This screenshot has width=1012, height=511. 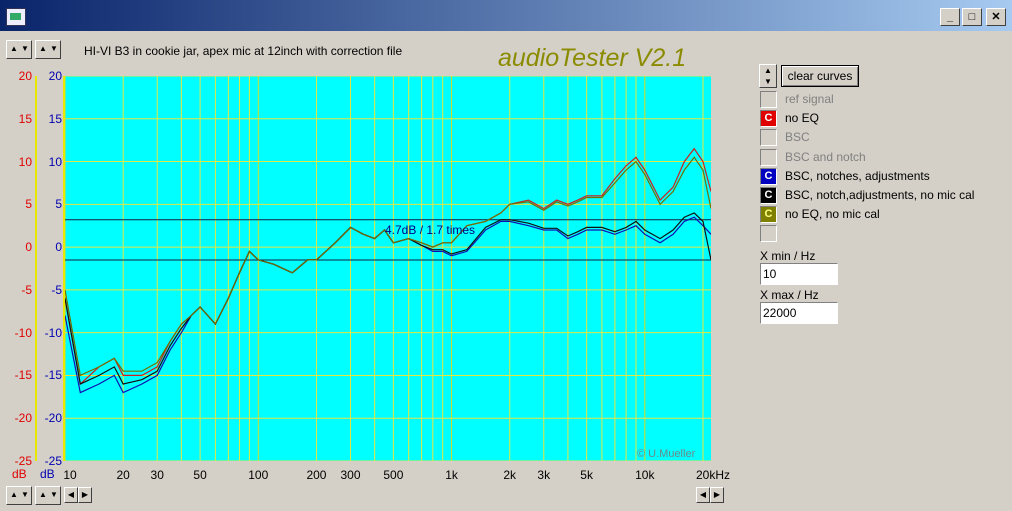 I want to click on left-axis-unit: dB, so click(x=19, y=474).